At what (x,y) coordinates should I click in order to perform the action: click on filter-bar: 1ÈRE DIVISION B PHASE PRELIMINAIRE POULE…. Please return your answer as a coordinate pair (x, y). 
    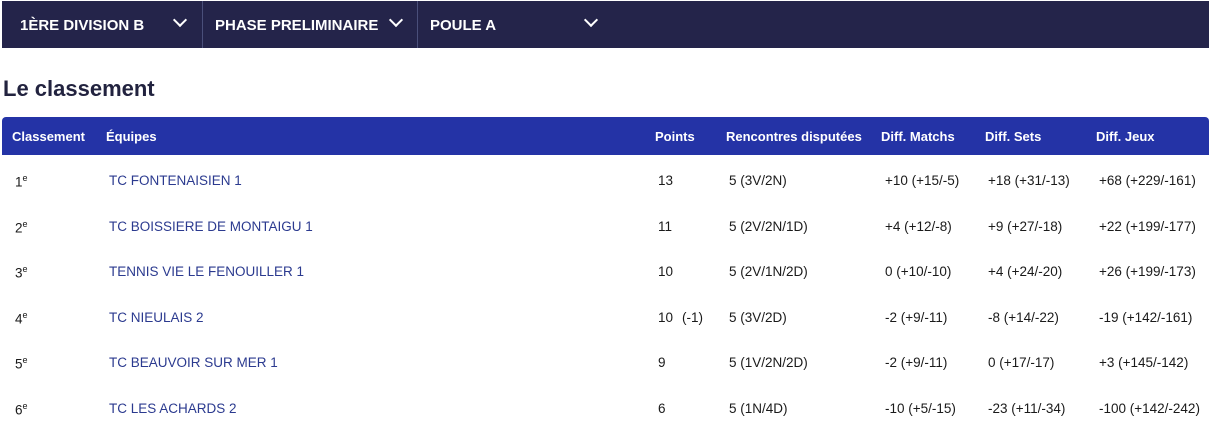
    Looking at the image, I should click on (605, 24).